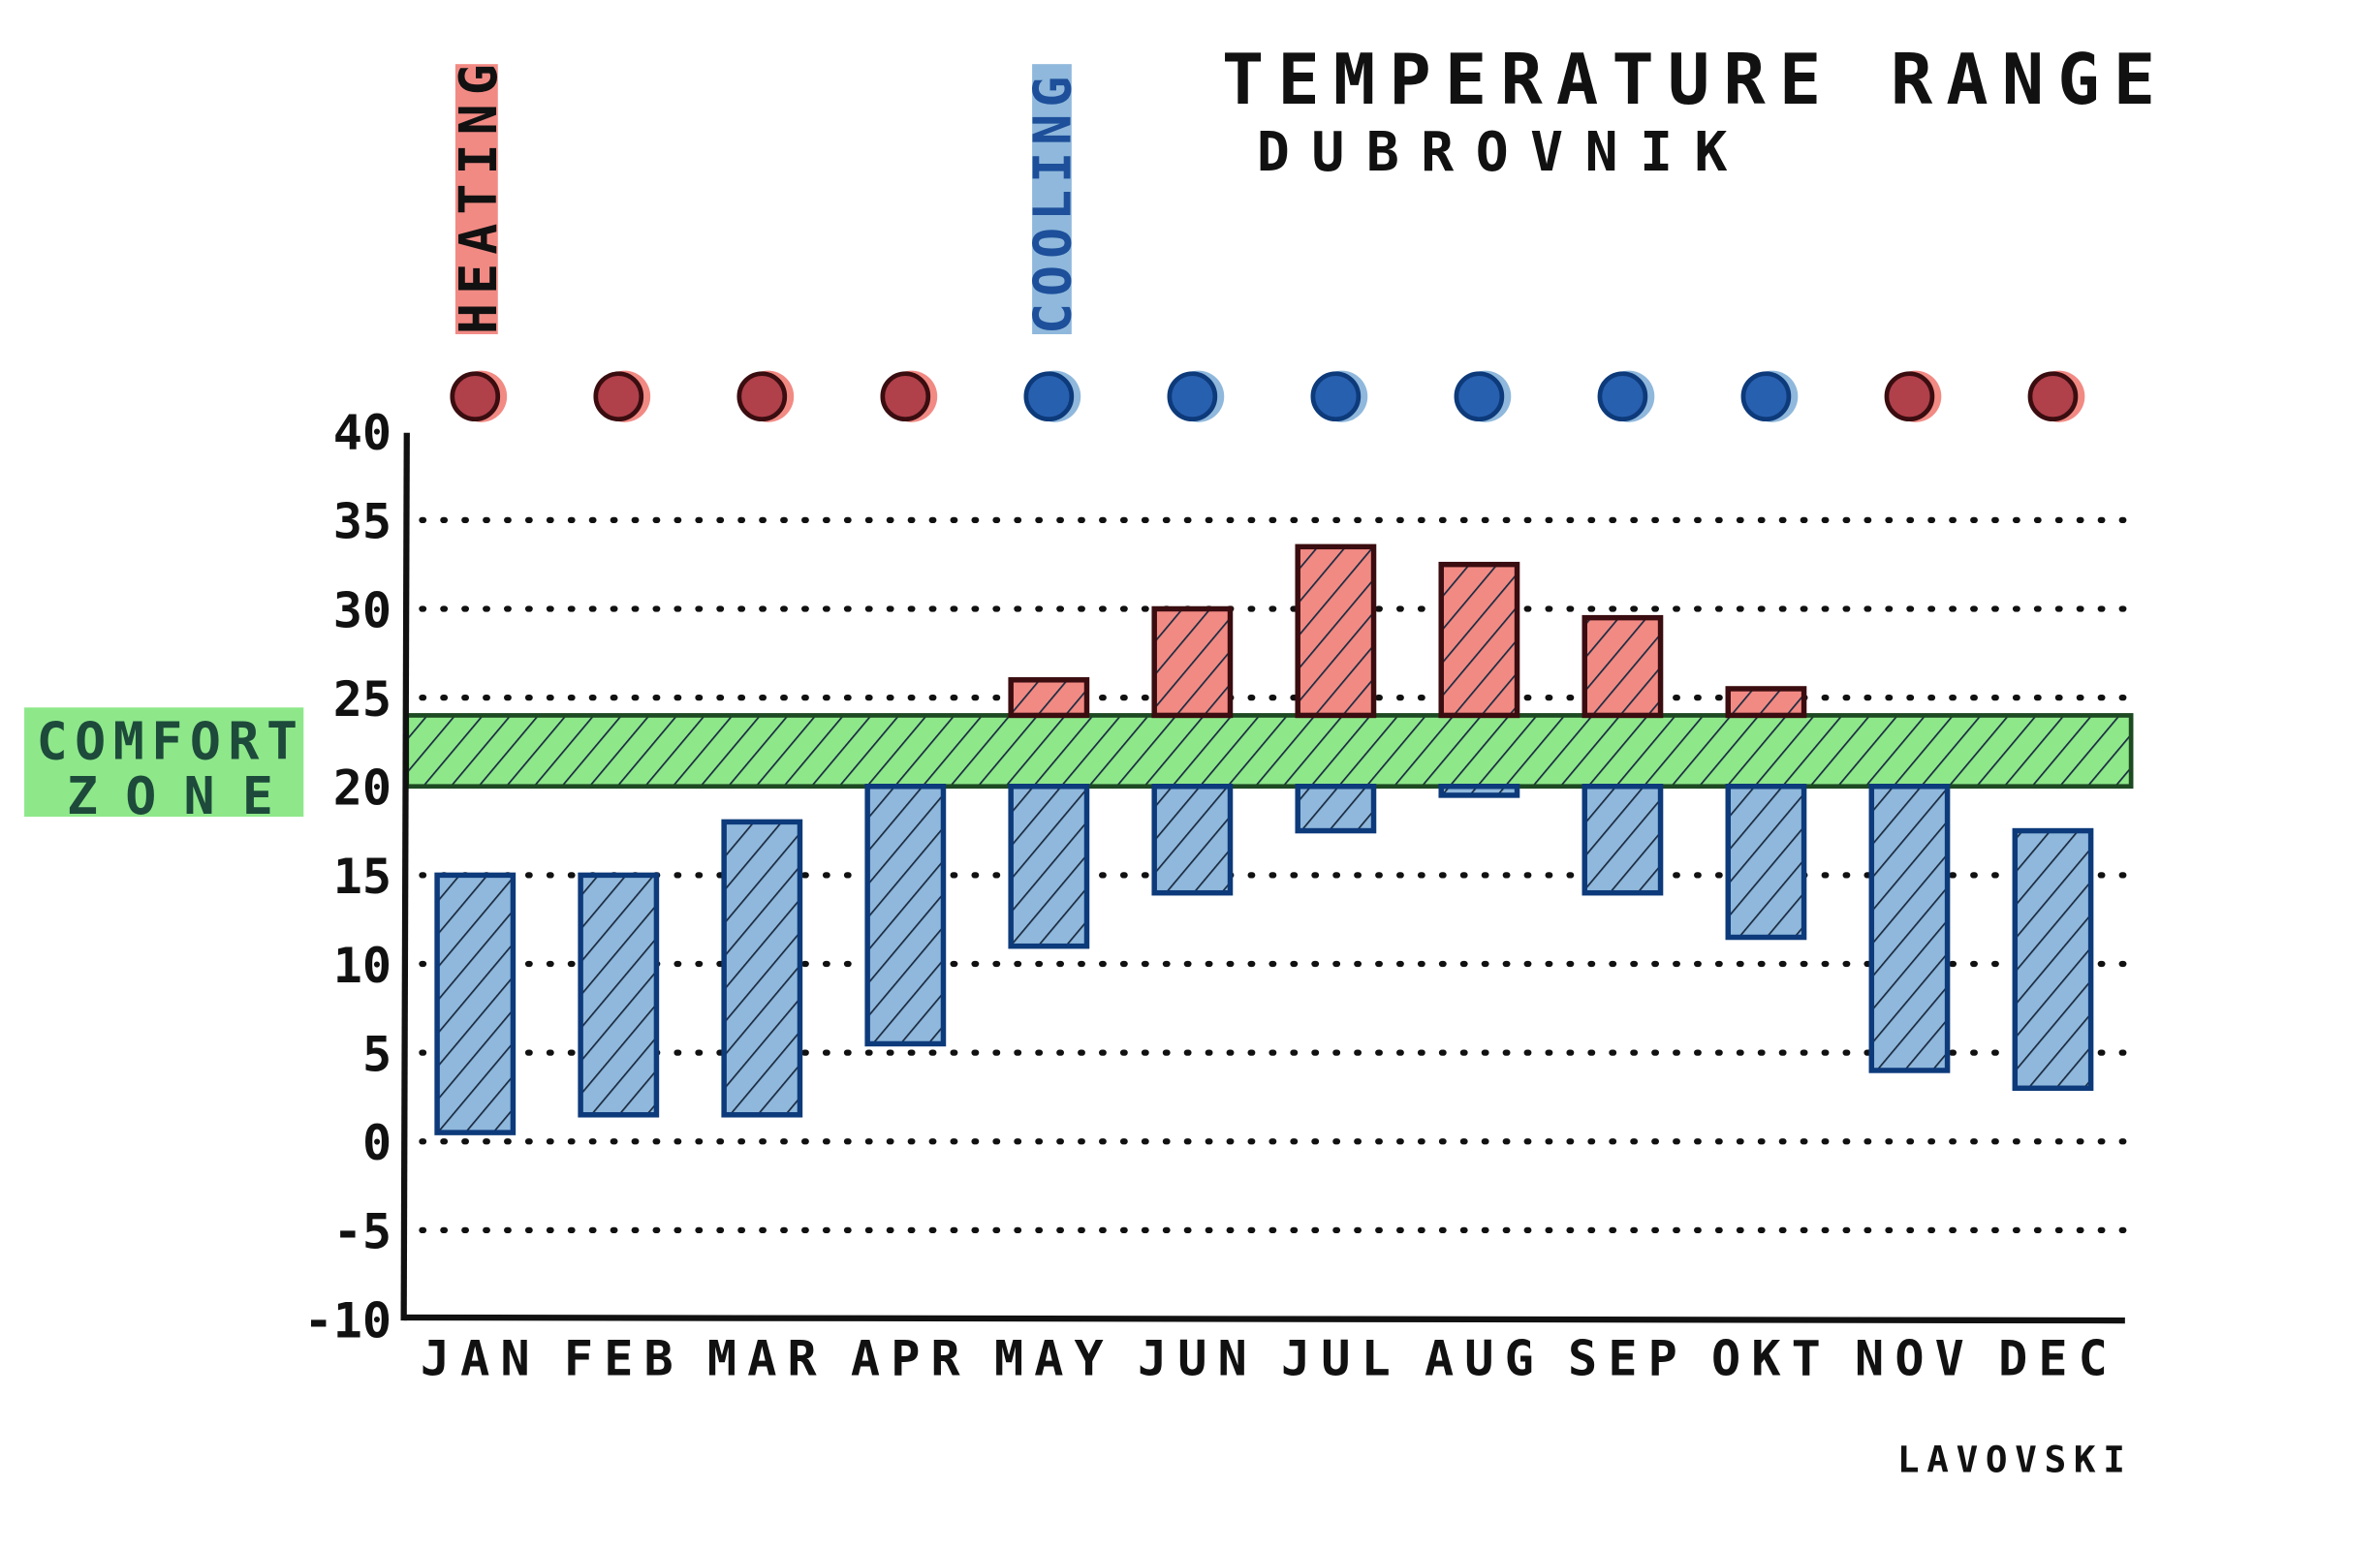 This screenshot has height=1550, width=2380. Describe the element at coordinates (1049, 1357) in the screenshot. I see `x-tick-label: MAY` at that location.